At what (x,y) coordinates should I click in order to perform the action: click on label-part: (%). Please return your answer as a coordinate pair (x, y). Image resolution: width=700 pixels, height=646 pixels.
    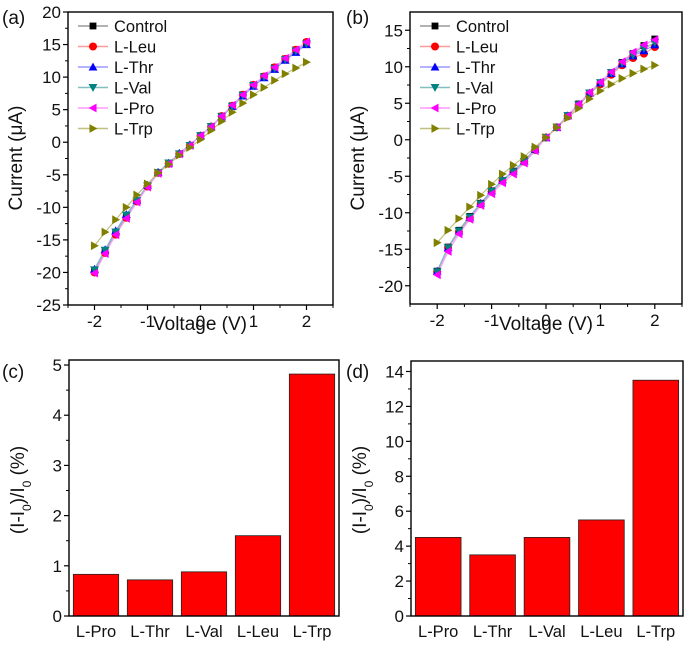
    Looking at the image, I should click on (18, 463).